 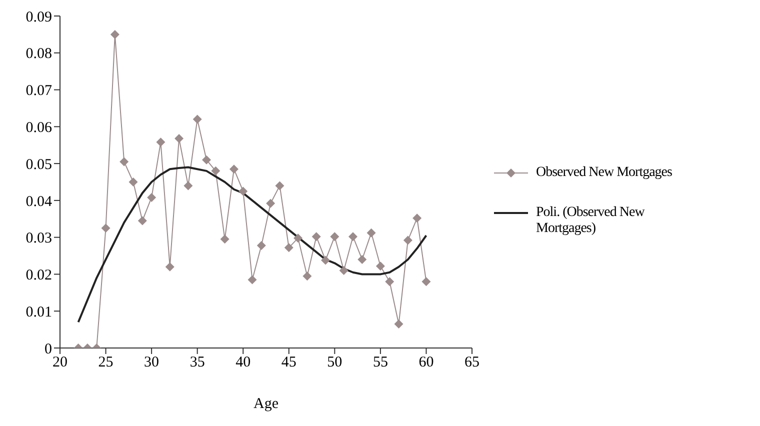 What do you see at coordinates (288, 362) in the screenshot?
I see `x-tick-label: 45` at bounding box center [288, 362].